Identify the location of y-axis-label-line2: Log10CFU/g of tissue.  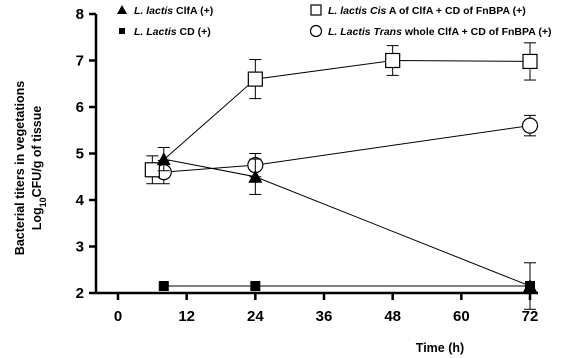
(39, 168).